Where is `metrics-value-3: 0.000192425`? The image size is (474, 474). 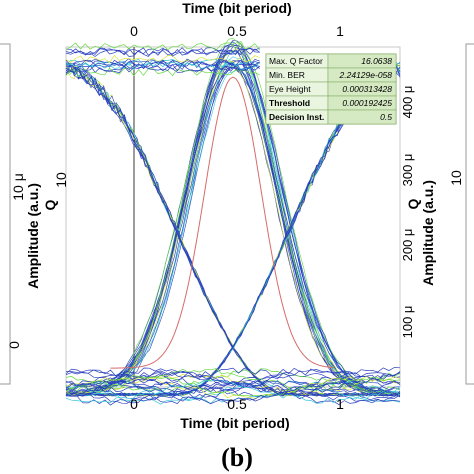 metrics-value-3: 0.000192425 is located at coordinates (367, 103).